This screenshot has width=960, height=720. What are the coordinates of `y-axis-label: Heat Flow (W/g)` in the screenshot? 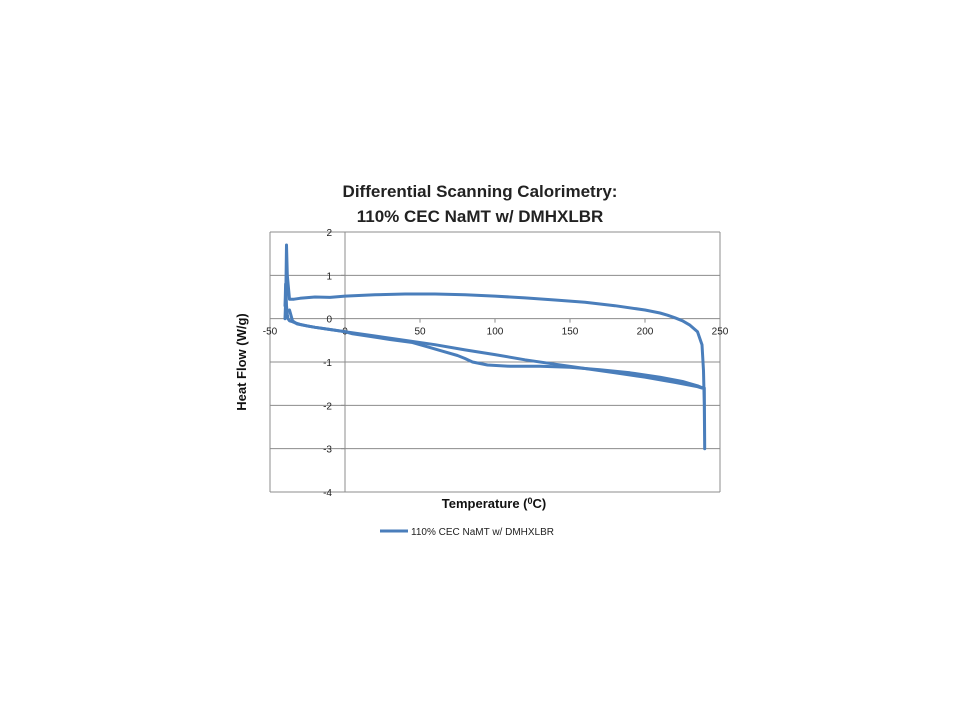 It's located at (241, 362).